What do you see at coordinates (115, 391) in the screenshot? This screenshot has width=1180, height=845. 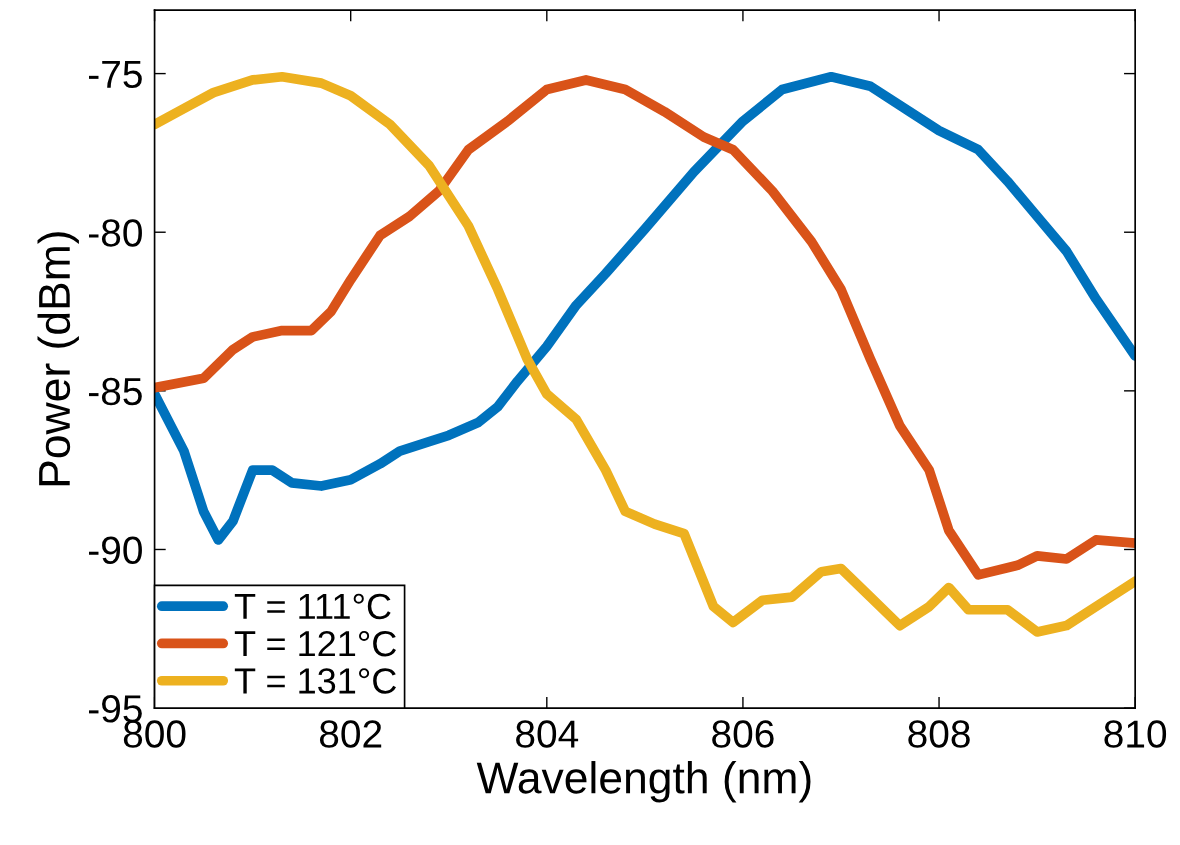 I see `y-tick-label: -85` at bounding box center [115, 391].